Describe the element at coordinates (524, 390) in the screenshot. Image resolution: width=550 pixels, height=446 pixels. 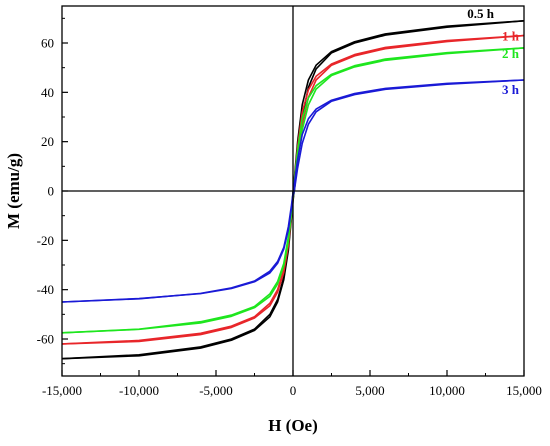
I see `x-tick-label: 15,000` at that location.